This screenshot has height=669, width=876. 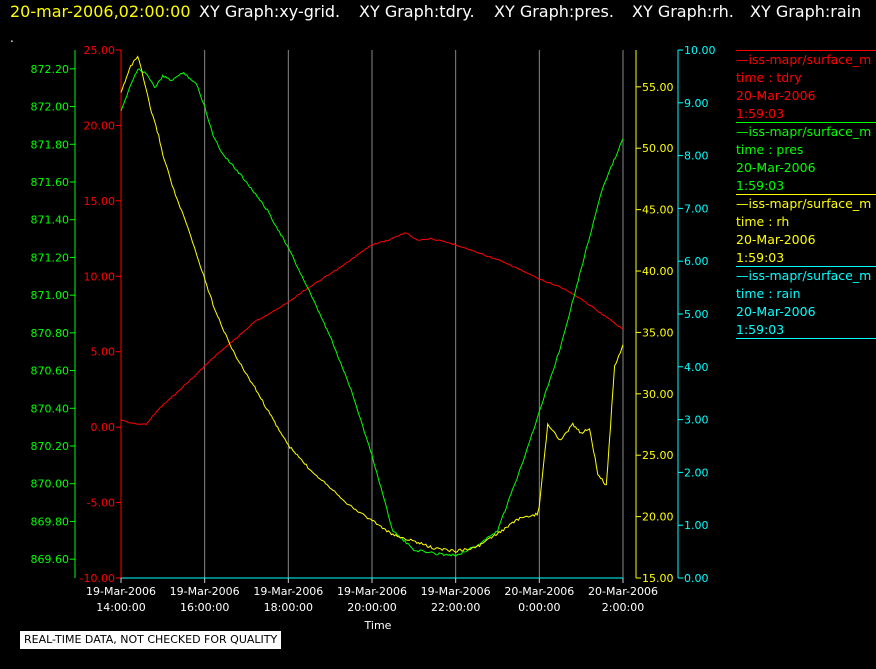 I want to click on x-tick-time: 2:00:00, so click(x=623, y=607).